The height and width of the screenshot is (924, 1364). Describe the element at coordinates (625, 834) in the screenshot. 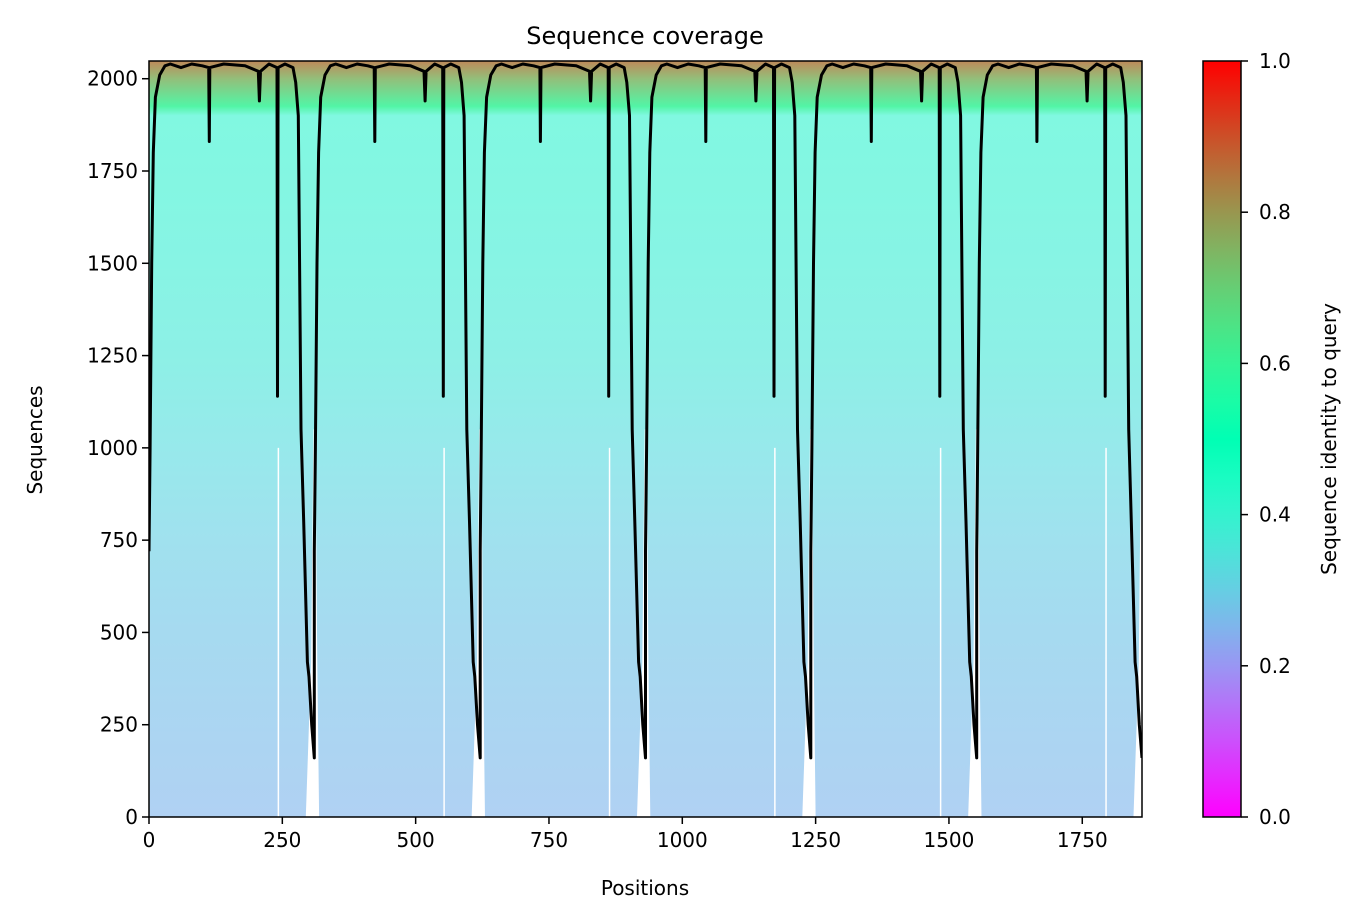

I see `x-axis: 0 250 500 750 1000 1250 1500 1750` at that location.